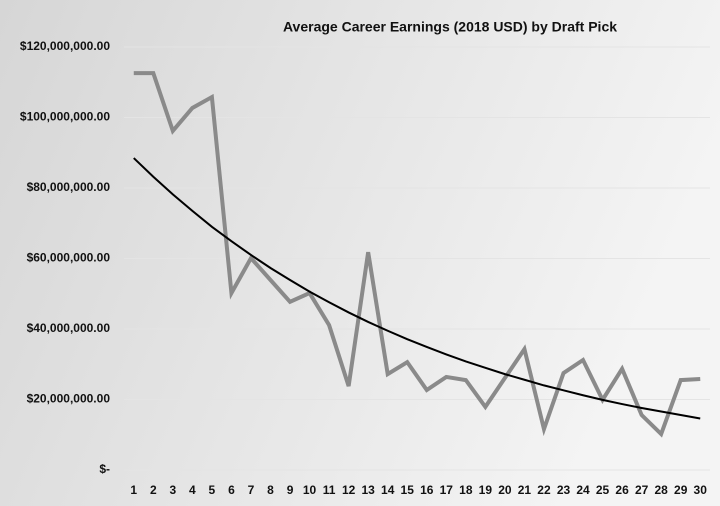 The image size is (720, 506). What do you see at coordinates (583, 490) in the screenshot?
I see `x-tick-label: 24` at bounding box center [583, 490].